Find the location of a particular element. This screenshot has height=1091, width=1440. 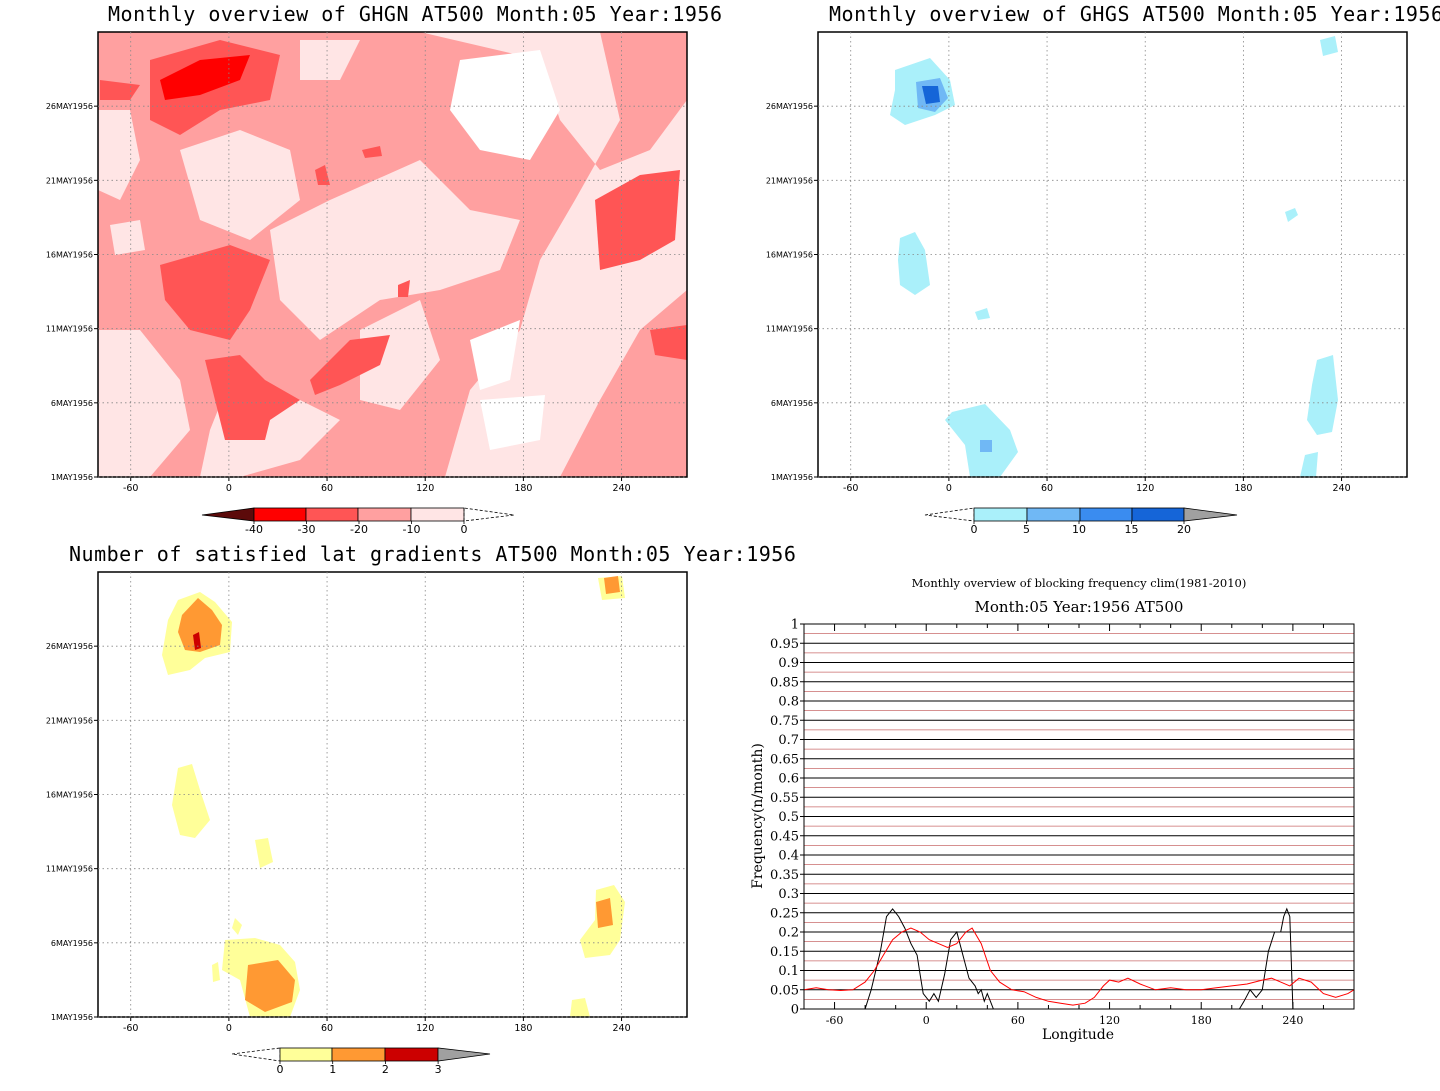

y-tick-label: 0.6 is located at coordinates (788, 779).